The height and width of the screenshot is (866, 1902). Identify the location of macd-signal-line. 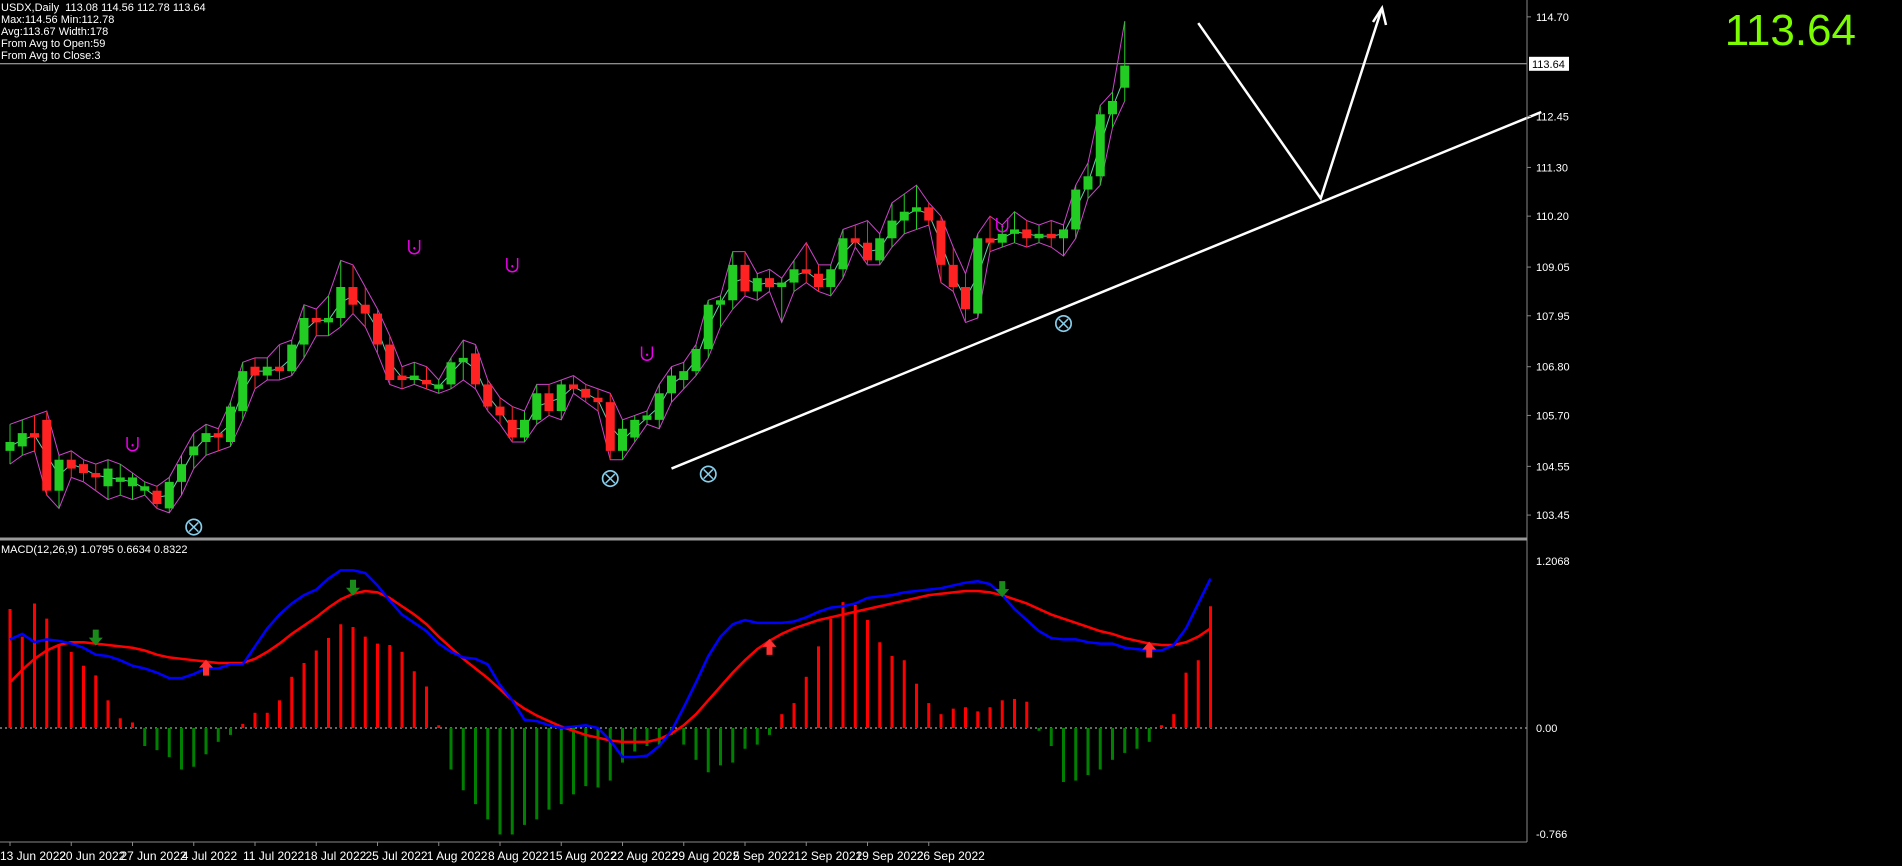
(610, 666).